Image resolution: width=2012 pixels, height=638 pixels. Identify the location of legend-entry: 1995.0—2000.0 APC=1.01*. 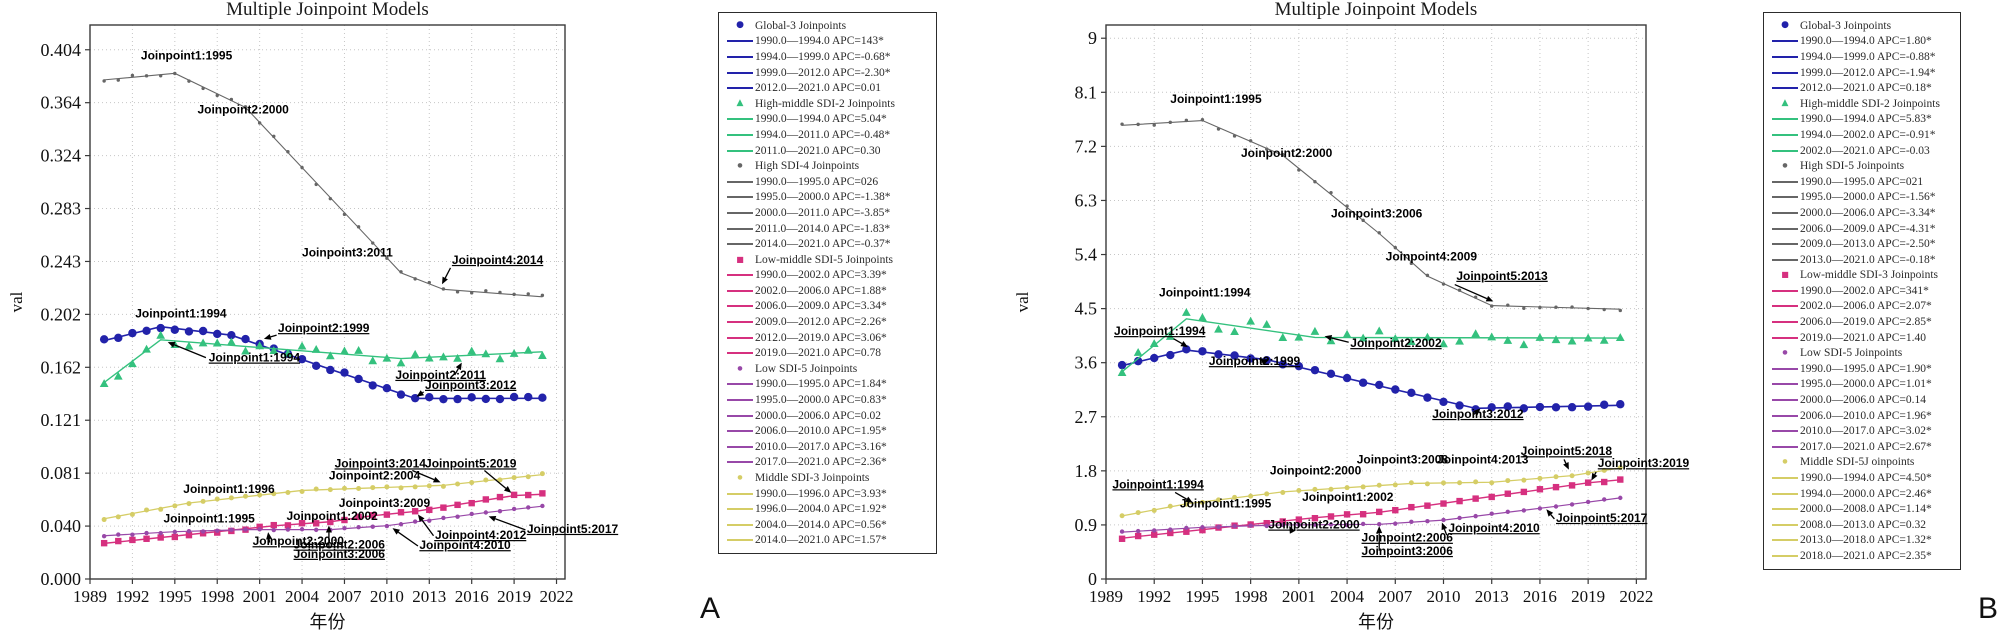
(1862, 385).